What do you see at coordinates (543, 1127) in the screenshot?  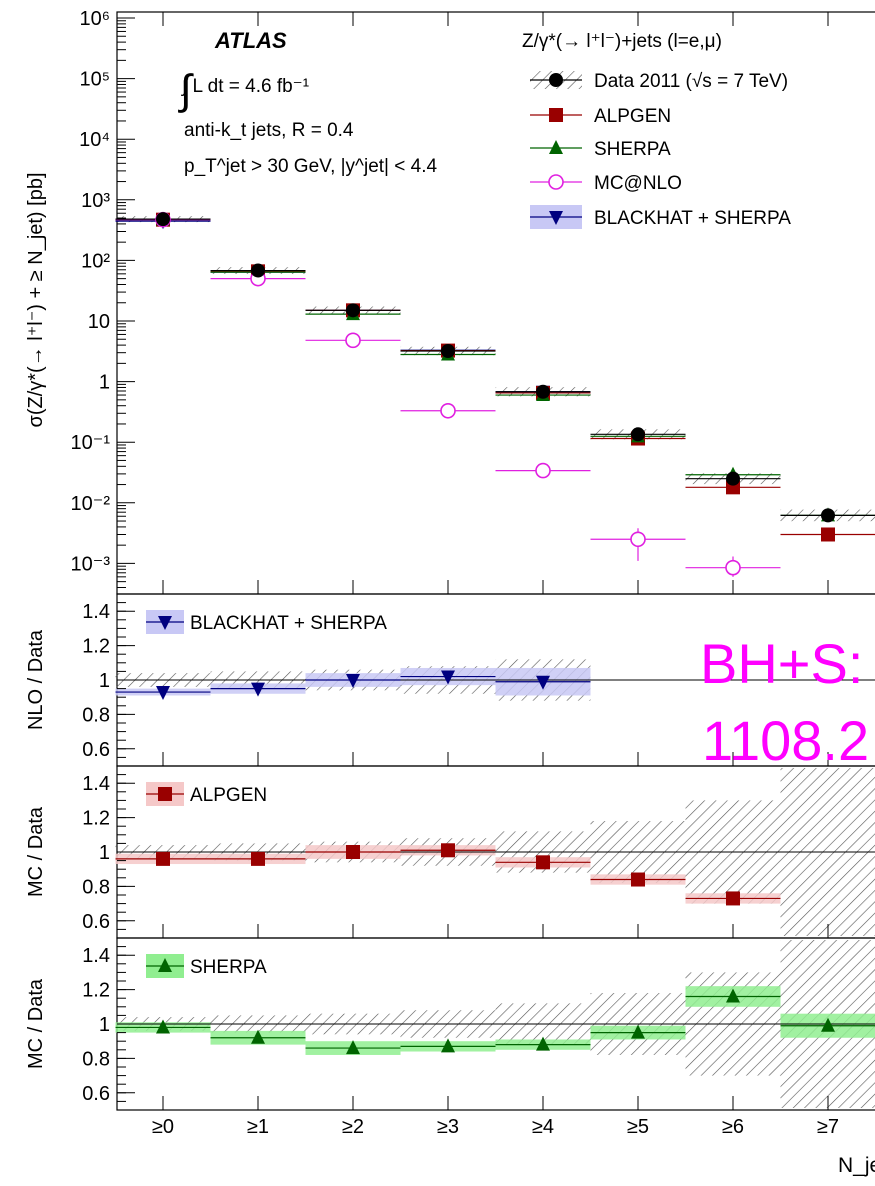 I see `x-tick-label: ≥4` at bounding box center [543, 1127].